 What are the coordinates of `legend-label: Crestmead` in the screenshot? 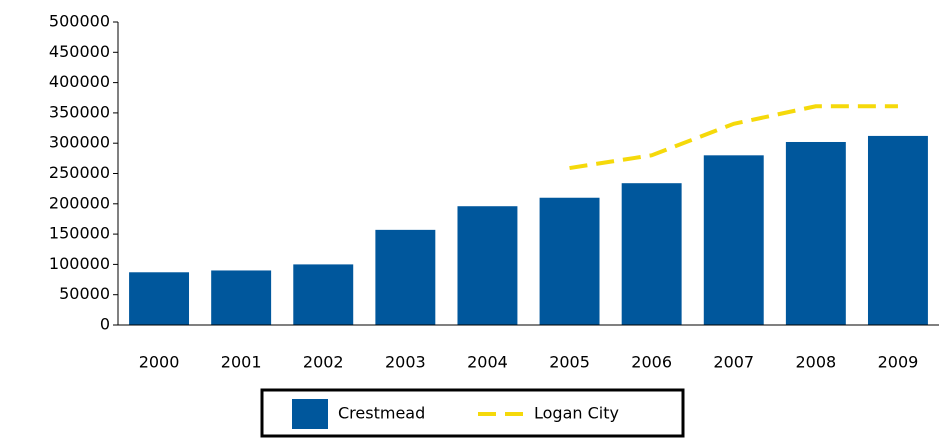 It's located at (381, 413).